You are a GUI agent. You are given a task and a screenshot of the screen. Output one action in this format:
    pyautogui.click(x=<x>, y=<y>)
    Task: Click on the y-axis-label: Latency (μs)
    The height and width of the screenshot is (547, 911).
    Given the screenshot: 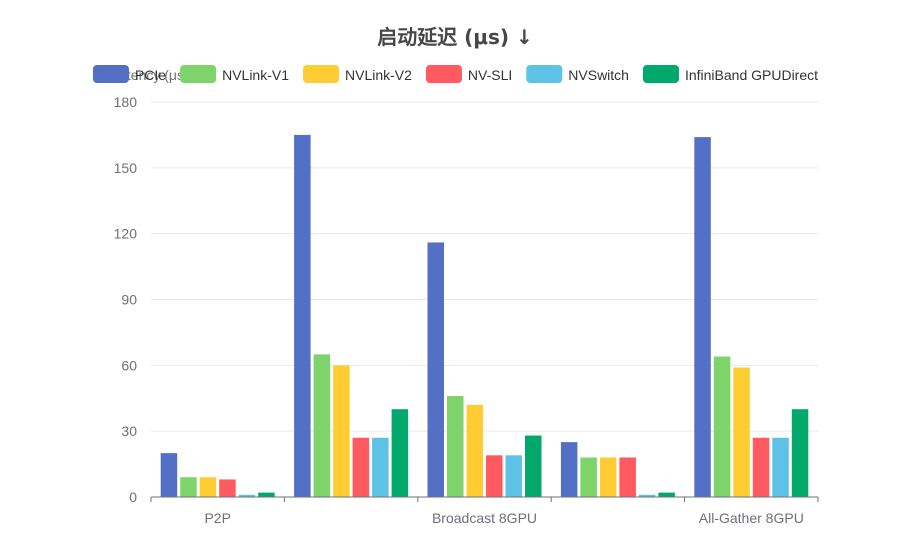 What is the action you would take?
    pyautogui.click(x=149, y=75)
    